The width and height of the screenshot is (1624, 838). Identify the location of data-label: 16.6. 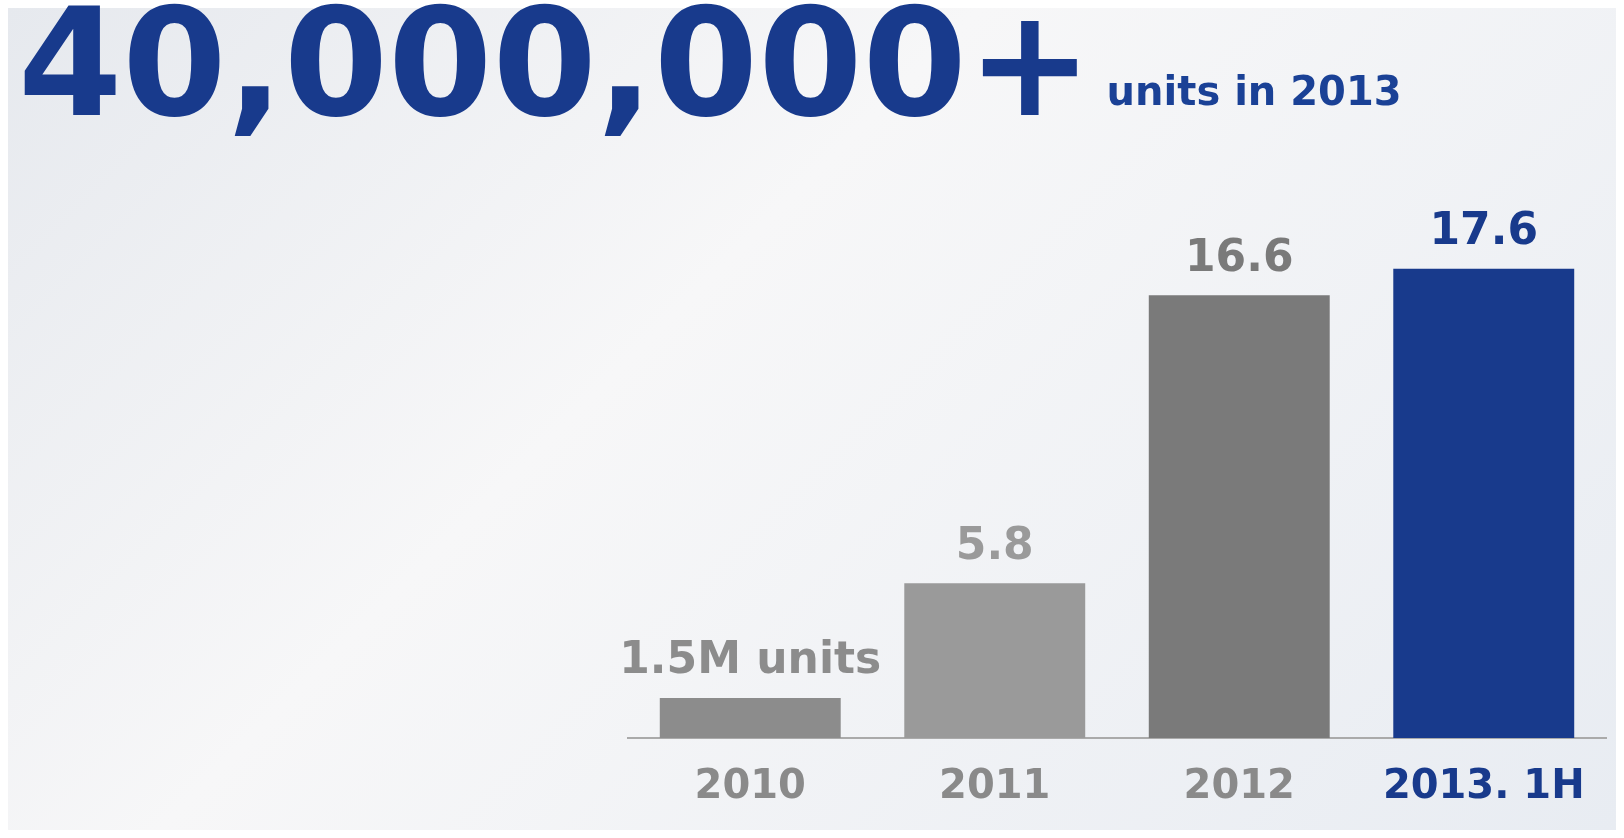
(1239, 255).